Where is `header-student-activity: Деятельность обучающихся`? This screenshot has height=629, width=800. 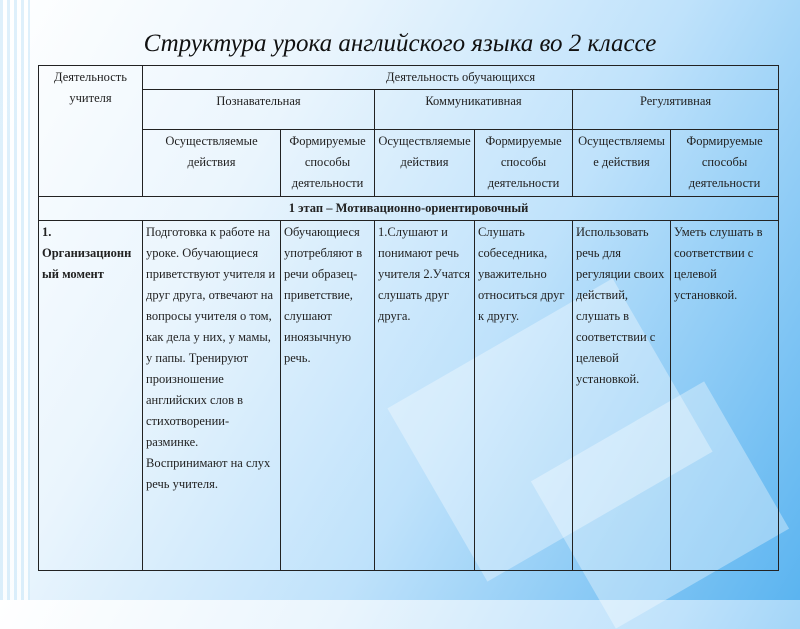
header-student-activity: Деятельность обучающихся is located at coordinates (460, 77).